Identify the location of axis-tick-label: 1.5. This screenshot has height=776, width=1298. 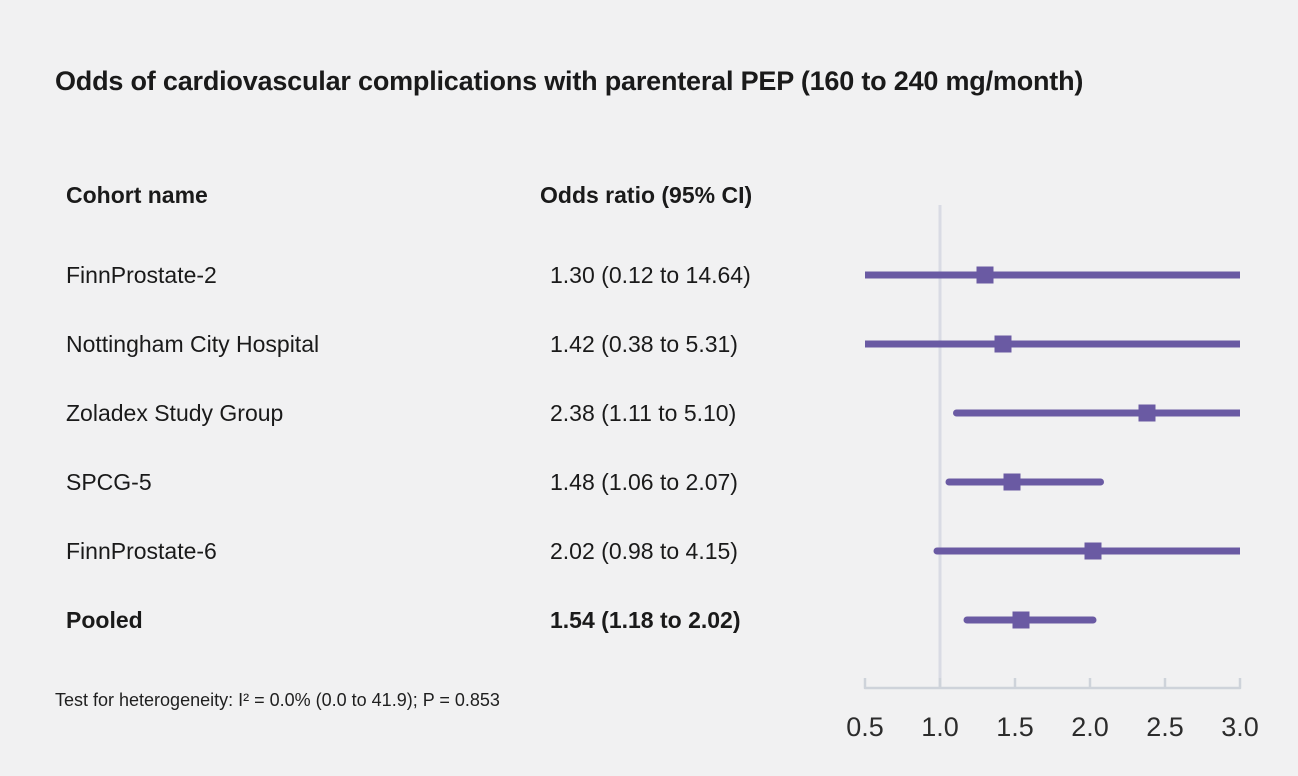
(1015, 727).